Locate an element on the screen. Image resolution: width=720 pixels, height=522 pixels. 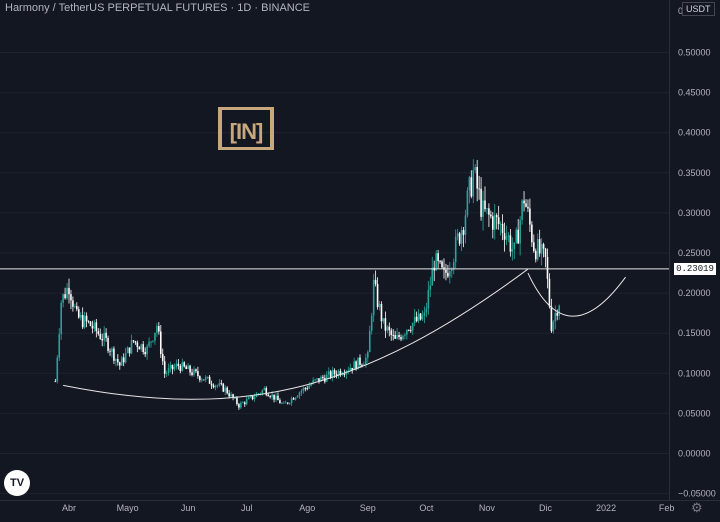
y-tick-label: 0.05000 is located at coordinates (694, 413).